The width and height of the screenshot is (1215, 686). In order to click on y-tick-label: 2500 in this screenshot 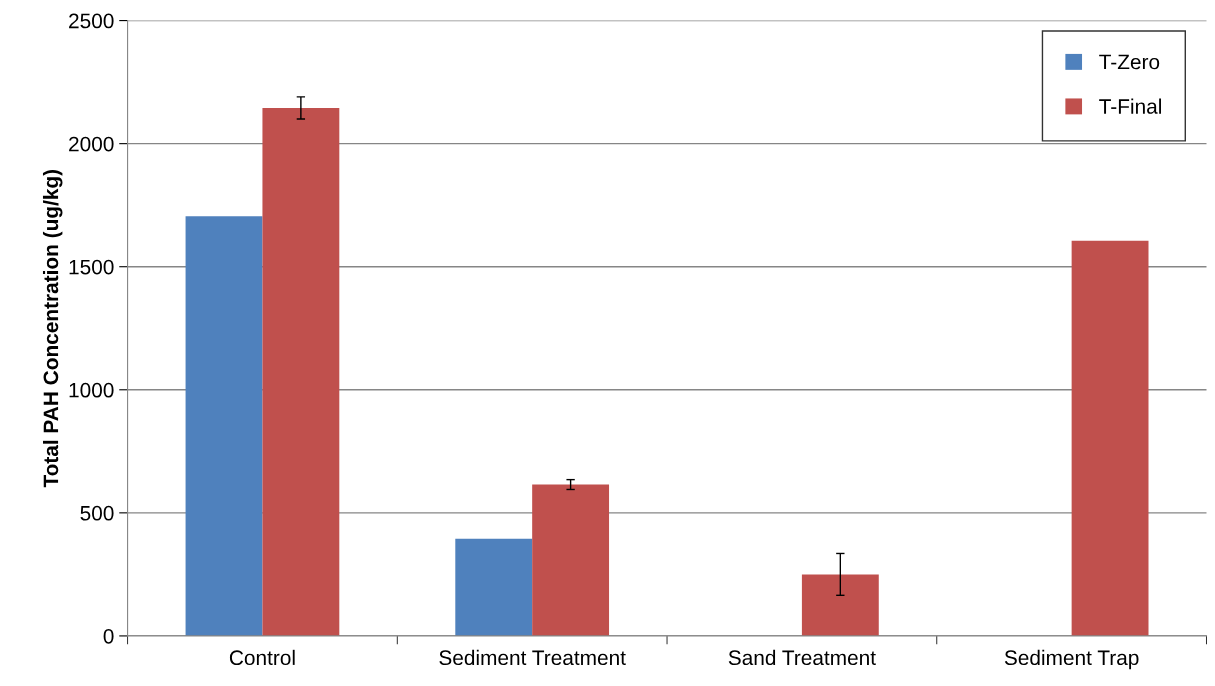, I will do `click(91, 21)`.